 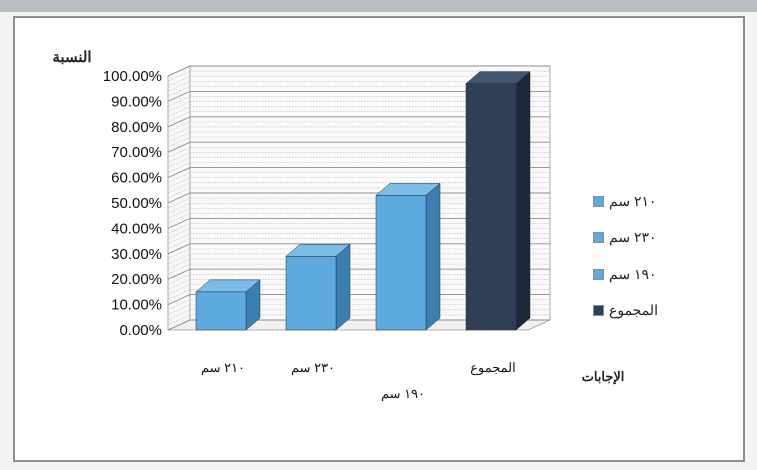 I want to click on y-tick-label: 100.00%, so click(x=132, y=76).